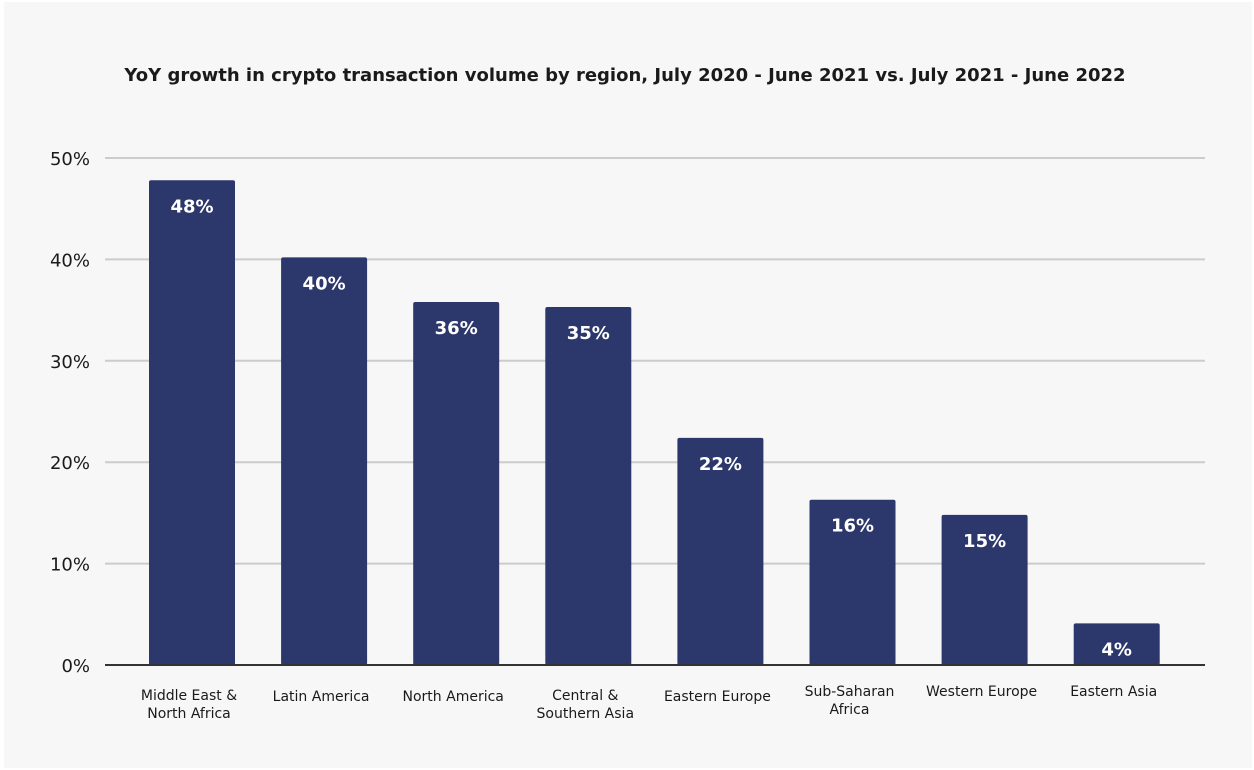  I want to click on data-label: 22%, so click(720, 464).